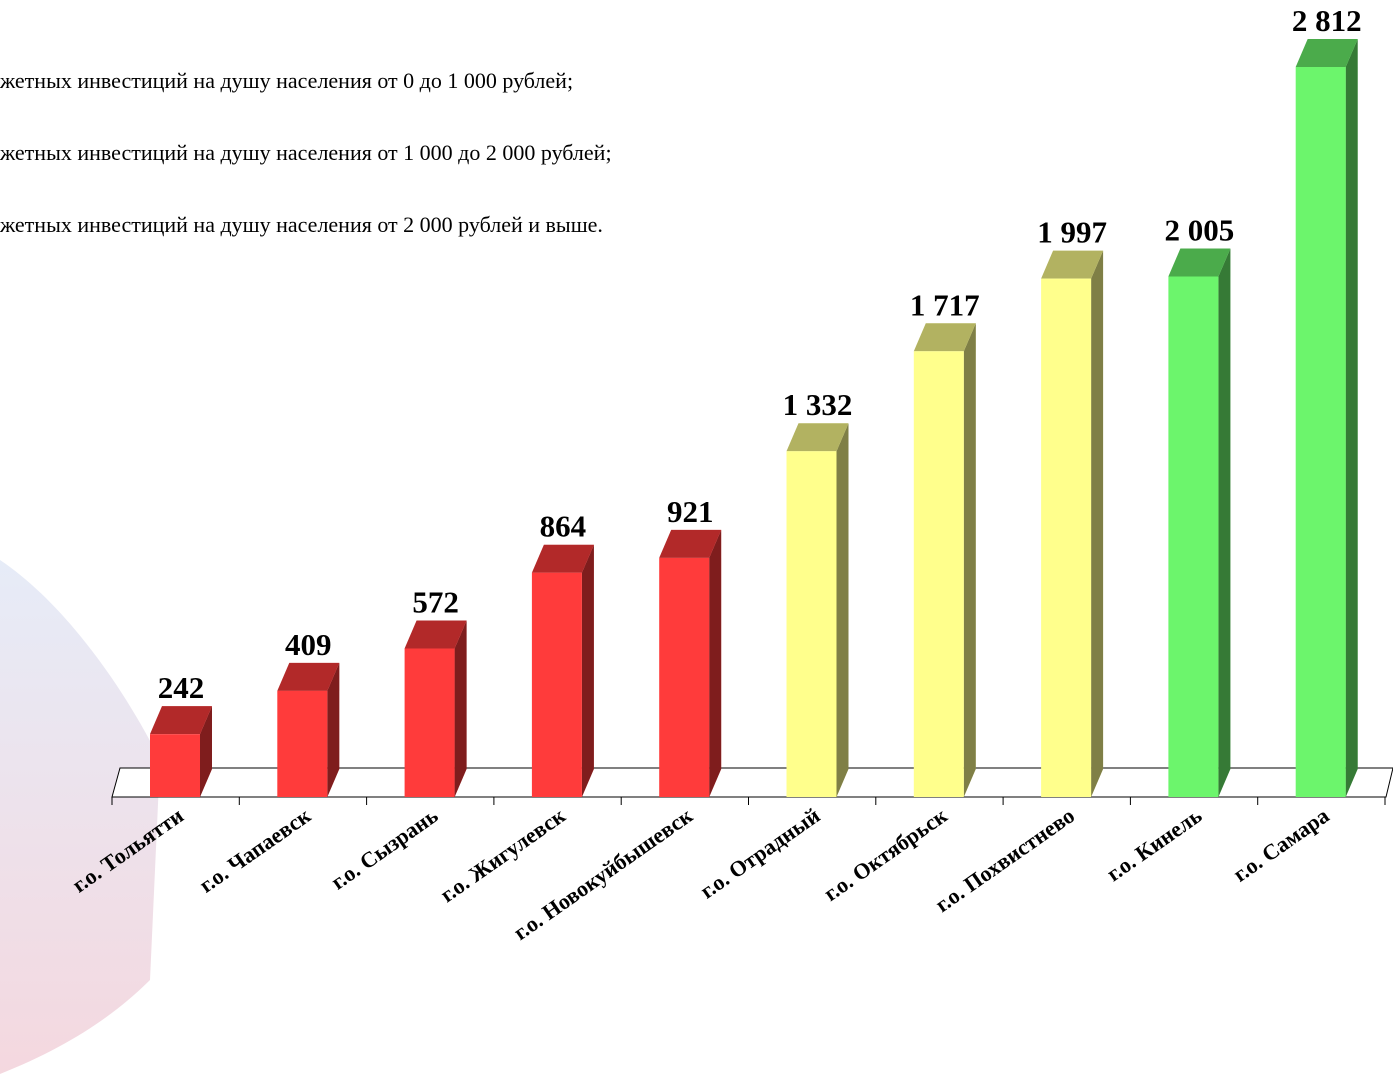 Image resolution: width=1393 pixels, height=1074 pixels. I want to click on category-label: г.о. Похвистнево, so click(1004, 860).